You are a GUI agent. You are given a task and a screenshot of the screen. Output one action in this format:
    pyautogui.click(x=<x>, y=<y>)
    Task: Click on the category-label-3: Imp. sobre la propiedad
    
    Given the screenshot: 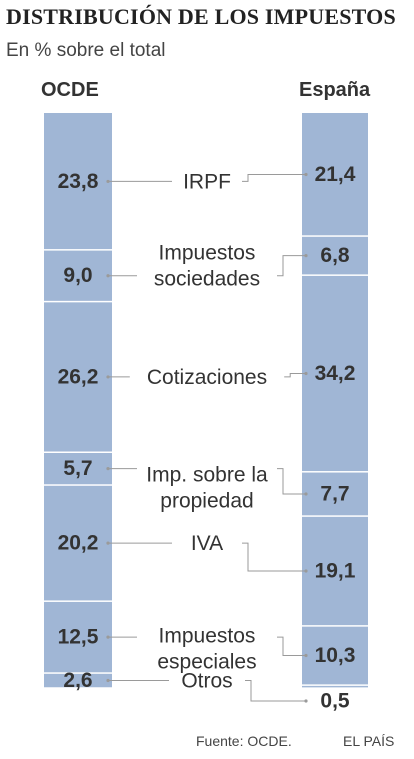 What is the action you would take?
    pyautogui.click(x=207, y=487)
    